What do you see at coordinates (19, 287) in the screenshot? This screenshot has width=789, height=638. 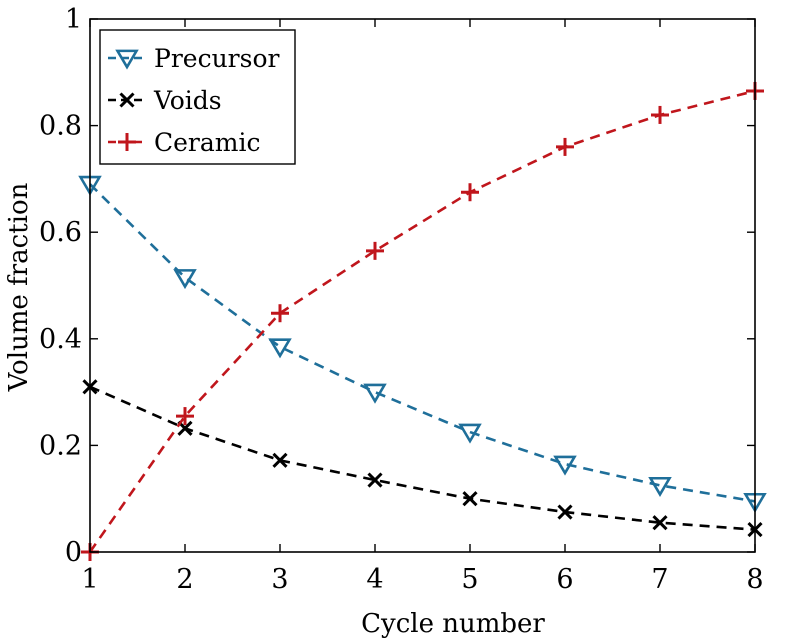 I see `y-axis-title: Volume fraction` at bounding box center [19, 287].